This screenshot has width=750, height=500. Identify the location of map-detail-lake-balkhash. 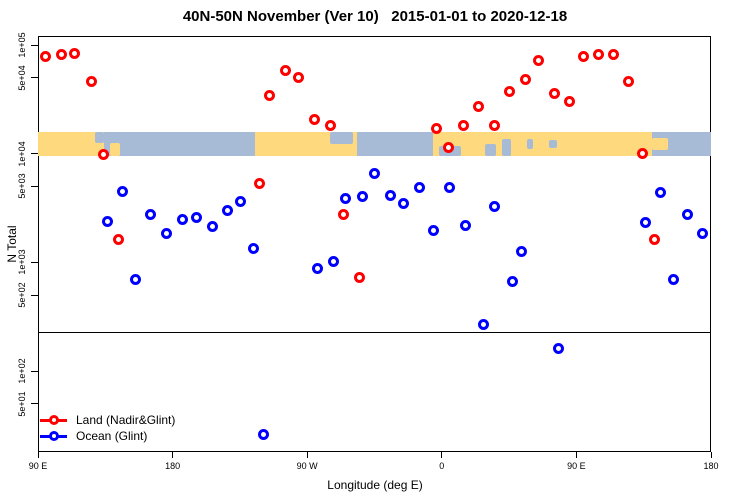
(553, 144).